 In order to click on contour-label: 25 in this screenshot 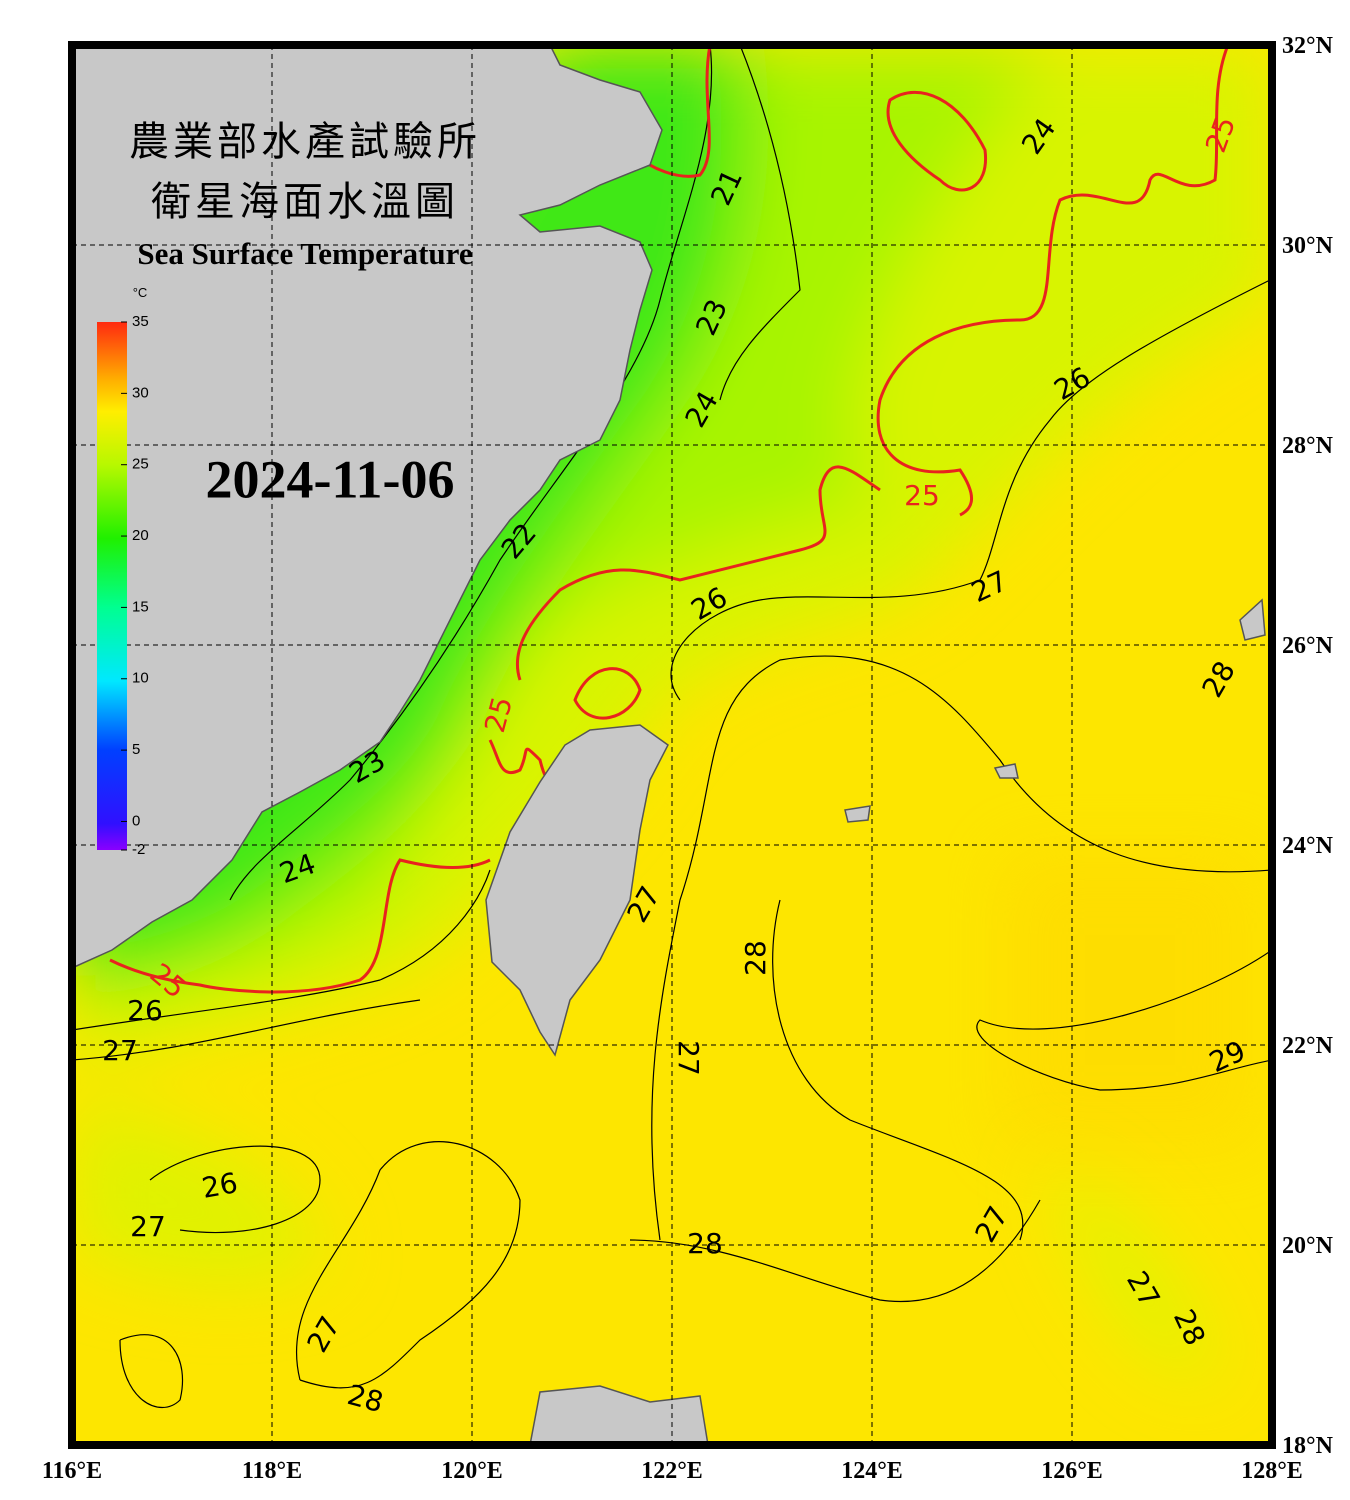, I will do `click(922, 495)`.